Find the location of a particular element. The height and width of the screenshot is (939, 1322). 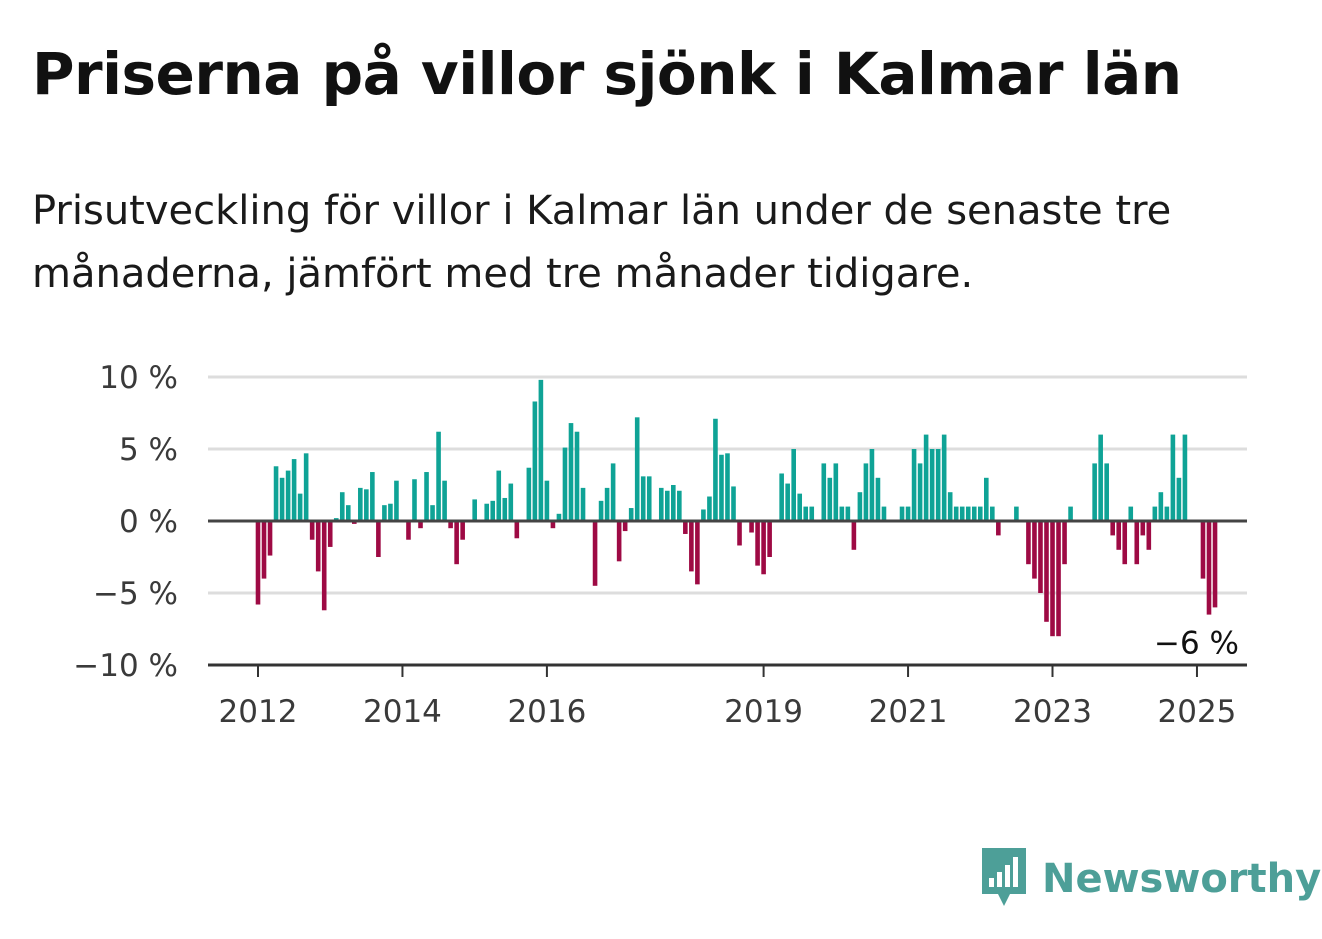

x-tick-label: 2021 is located at coordinates (908, 712).